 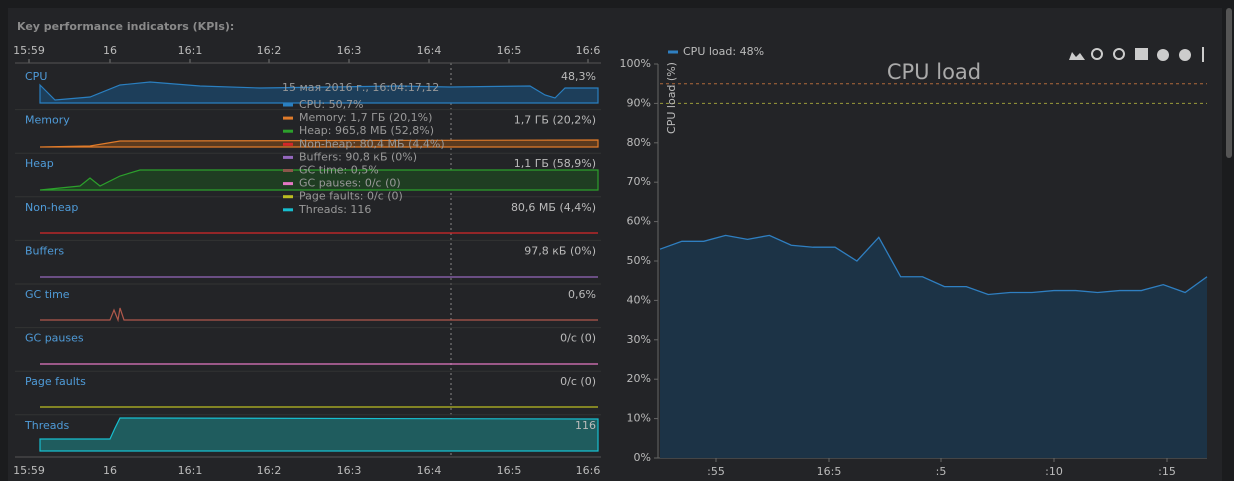 I want to click on time-label-top: 16, so click(x=110, y=50).